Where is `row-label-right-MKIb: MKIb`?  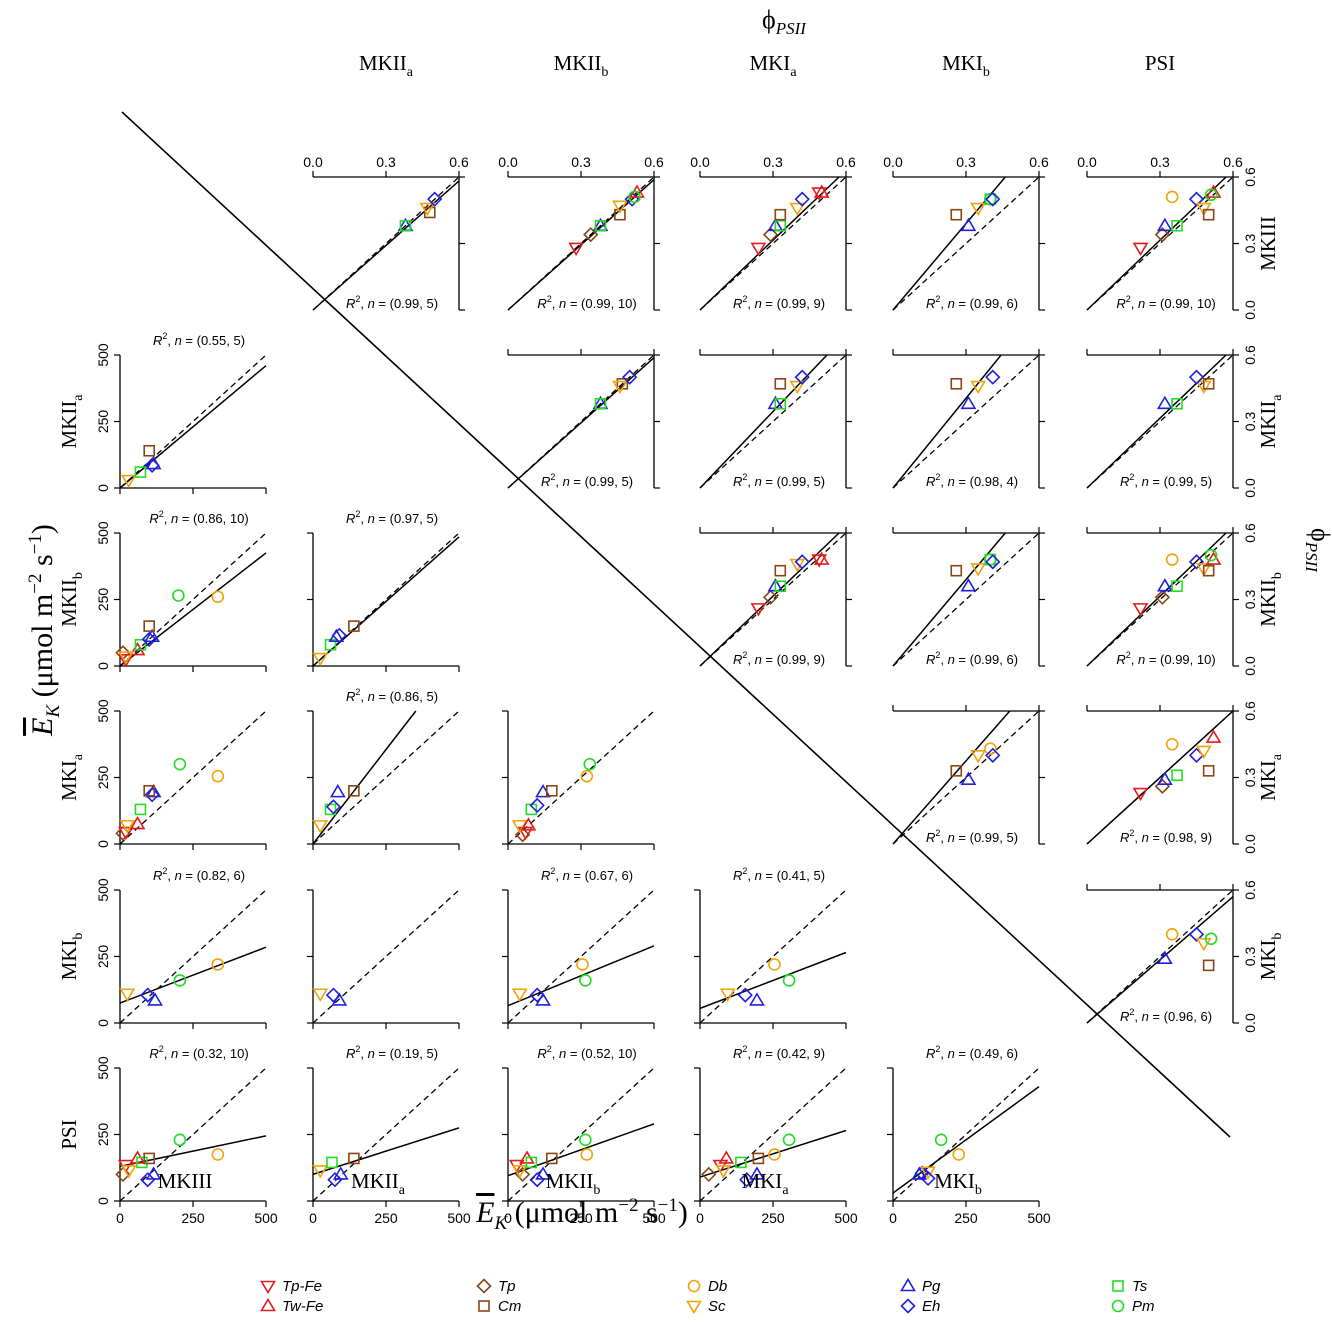 row-label-right-MKIb: MKIb is located at coordinates (1270, 957).